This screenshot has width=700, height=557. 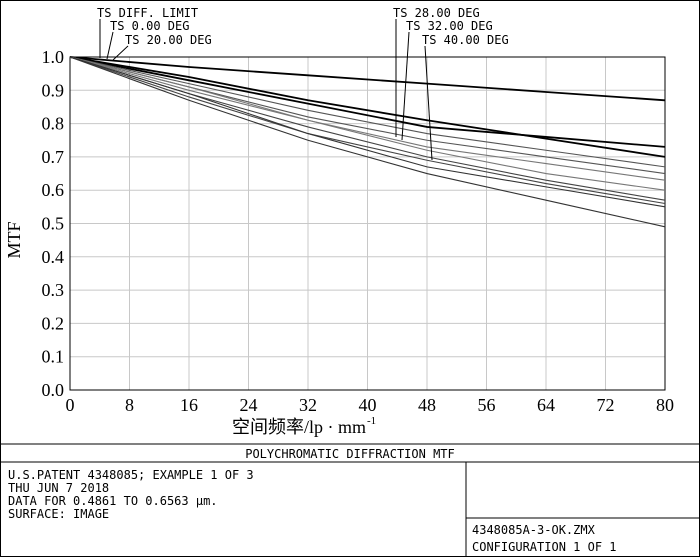 I want to click on x-tick-label: 16, so click(x=189, y=405).